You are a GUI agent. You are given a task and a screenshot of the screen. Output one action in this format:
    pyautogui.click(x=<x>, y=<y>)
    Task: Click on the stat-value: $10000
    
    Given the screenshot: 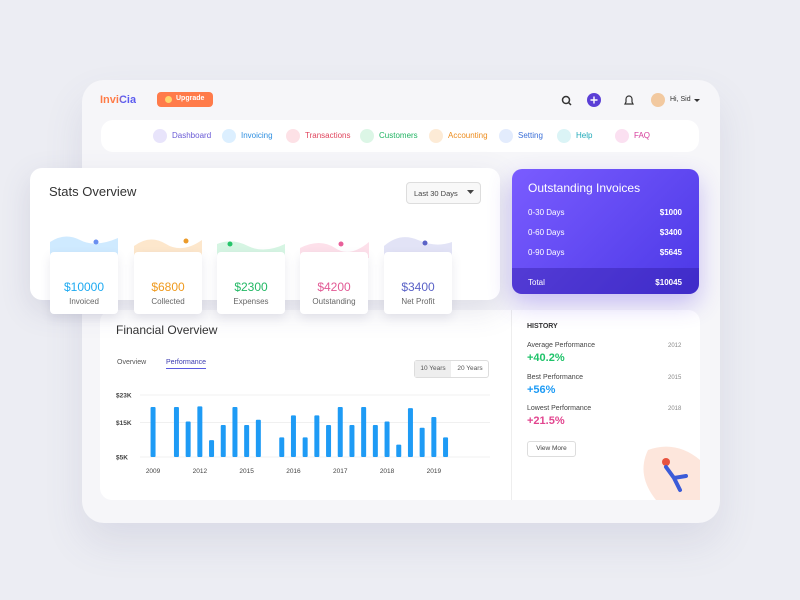 What is the action you would take?
    pyautogui.click(x=84, y=287)
    